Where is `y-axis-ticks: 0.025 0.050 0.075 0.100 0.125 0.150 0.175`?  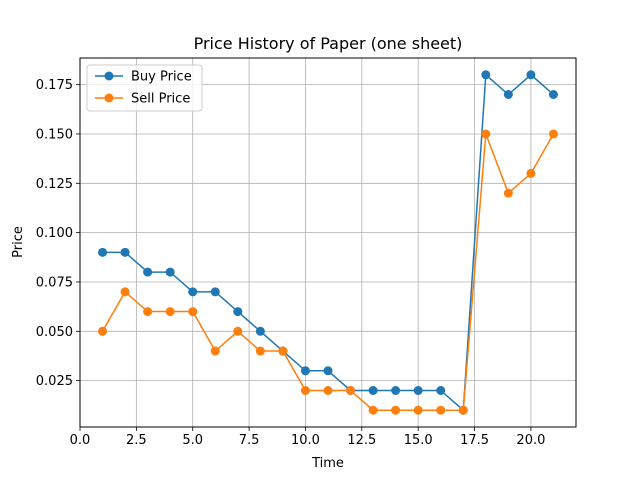
y-axis-ticks: 0.025 0.050 0.075 0.100 0.125 0.150 0.175 is located at coordinates (58, 233).